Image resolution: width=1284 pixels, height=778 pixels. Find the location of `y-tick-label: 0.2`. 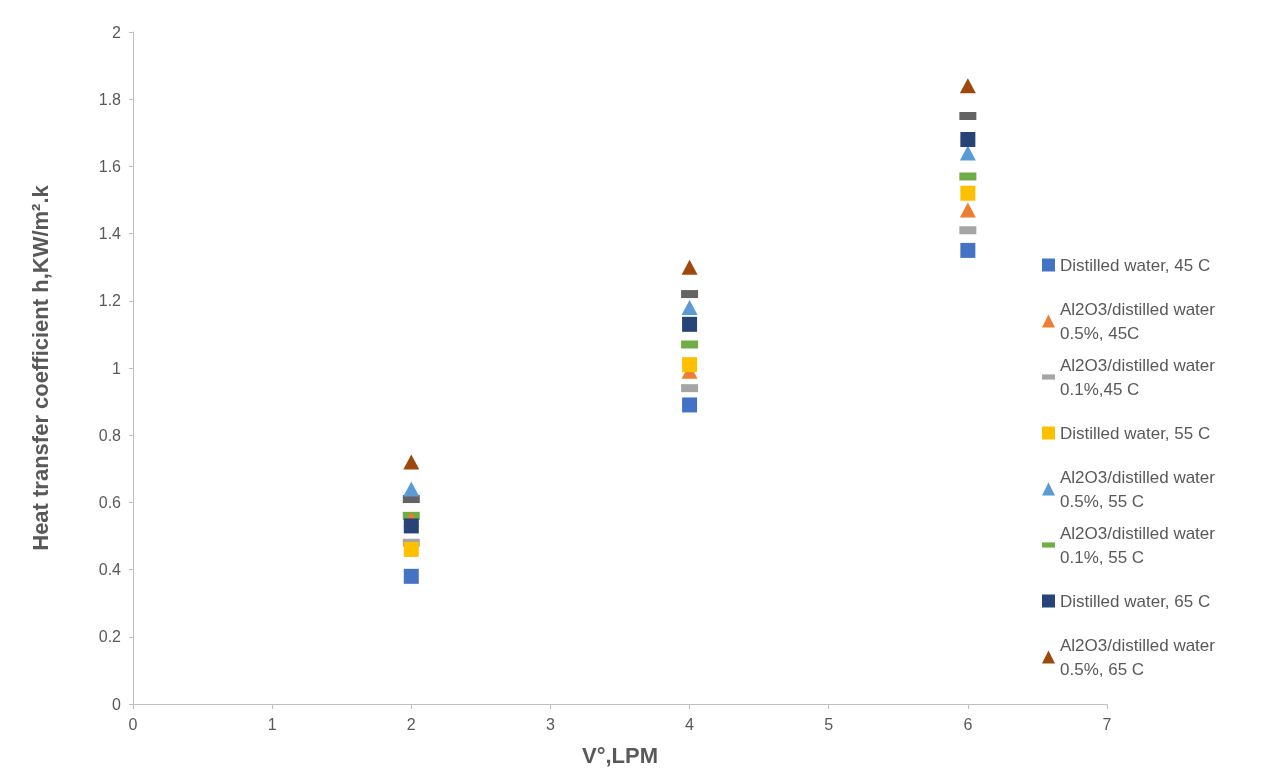

y-tick-label: 0.2 is located at coordinates (110, 637).